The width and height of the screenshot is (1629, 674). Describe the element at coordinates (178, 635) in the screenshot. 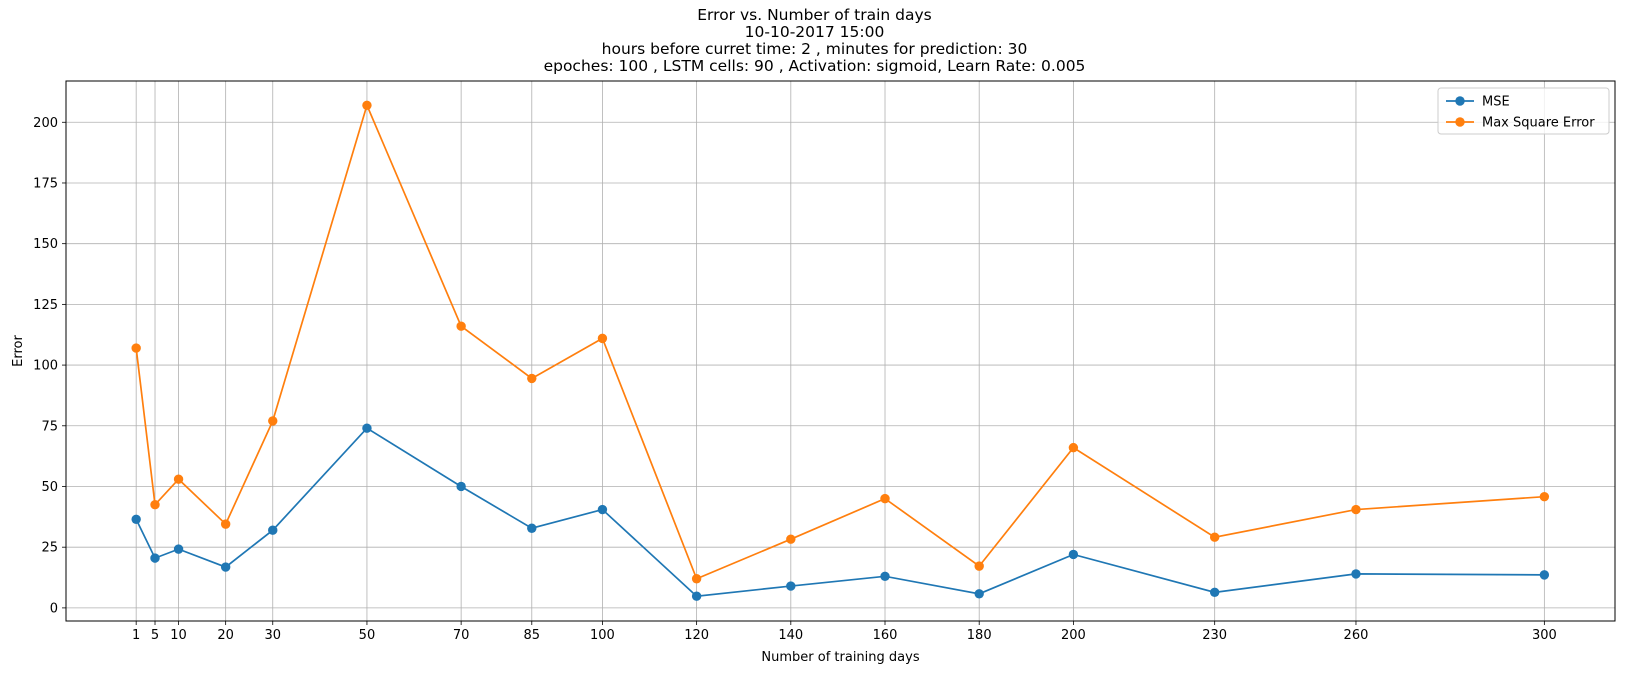

I see `x-tick-label: 10` at that location.